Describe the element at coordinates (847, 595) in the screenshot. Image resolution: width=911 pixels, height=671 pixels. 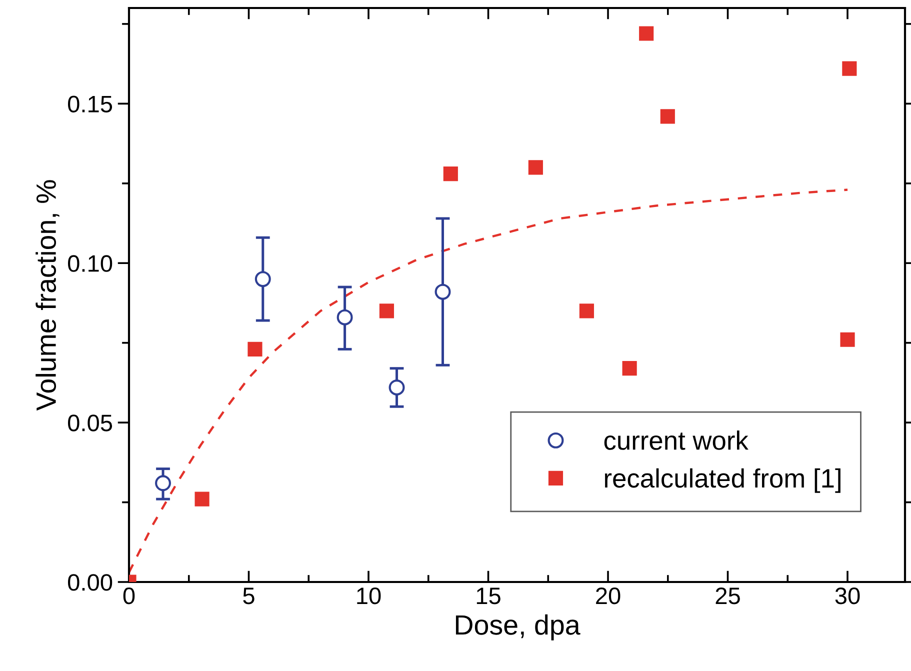
I see `x-tick-label: 30` at that location.